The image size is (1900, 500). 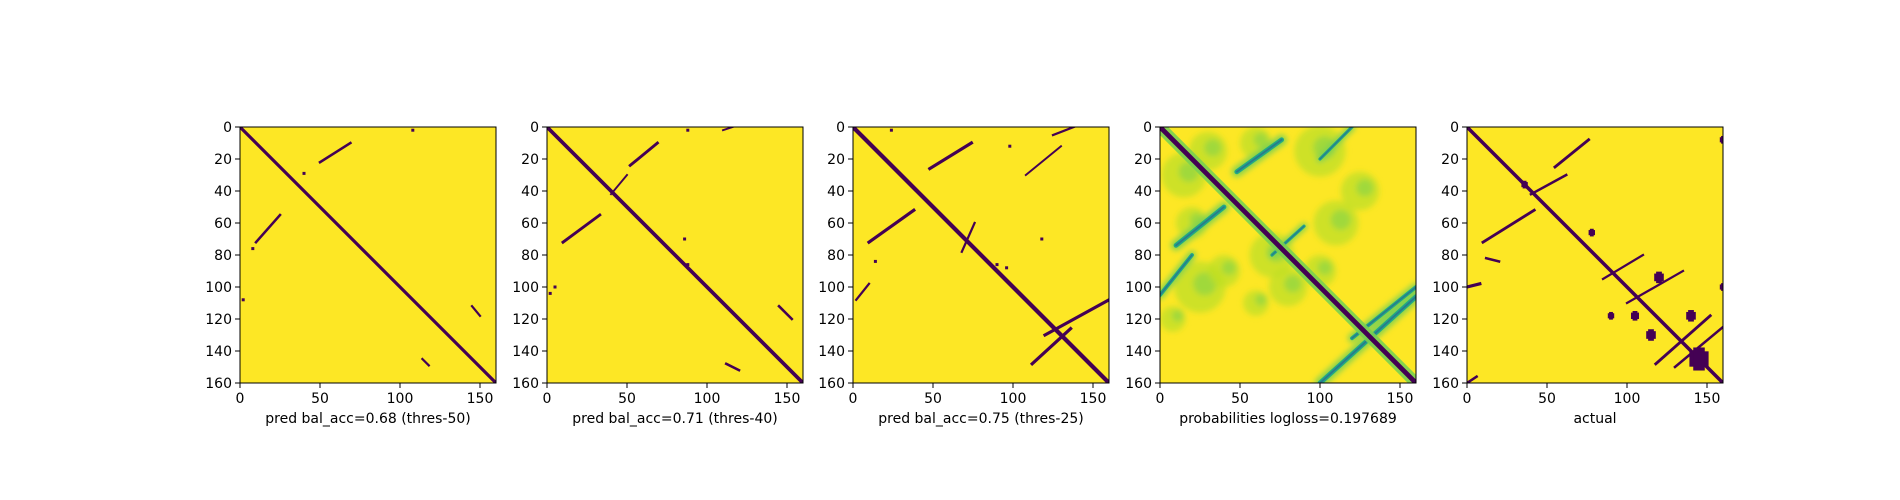 I want to click on x-axis-label: pred bal_acc=0.68 (thres-50), so click(x=367, y=419).